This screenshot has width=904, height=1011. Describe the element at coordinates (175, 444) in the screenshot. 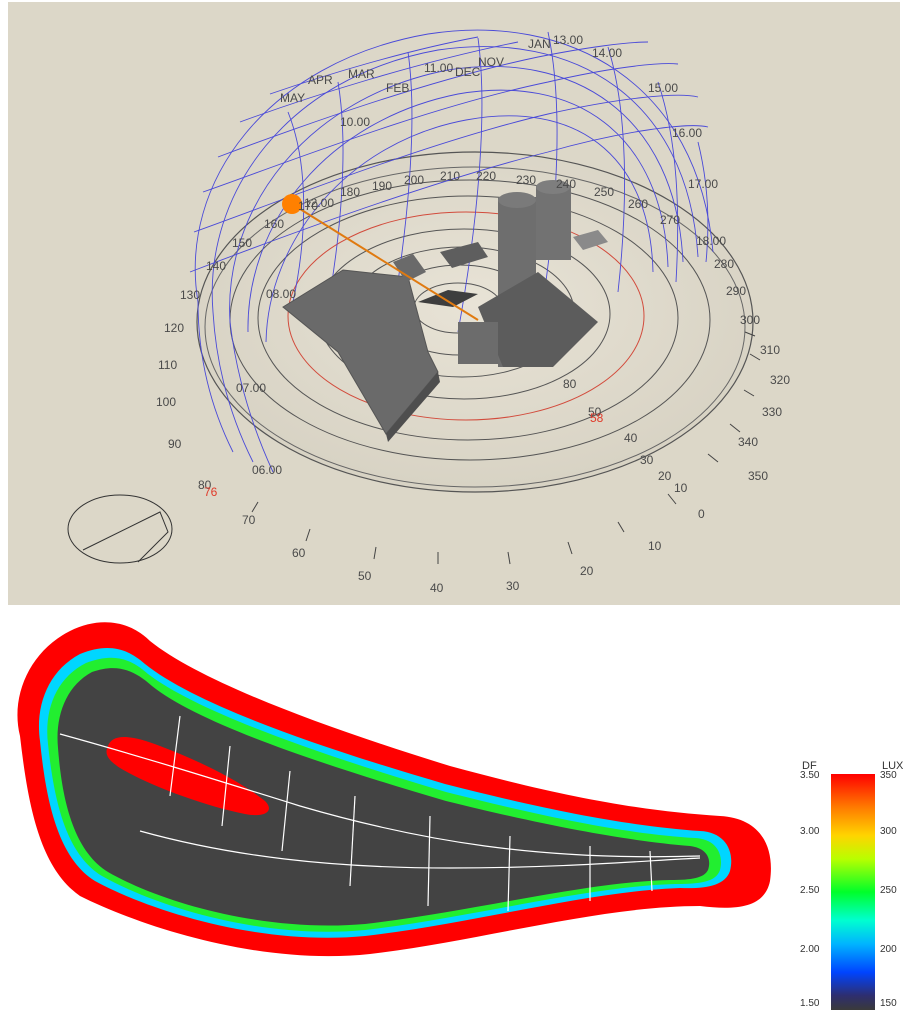

I see `azimuth-label: 90` at that location.